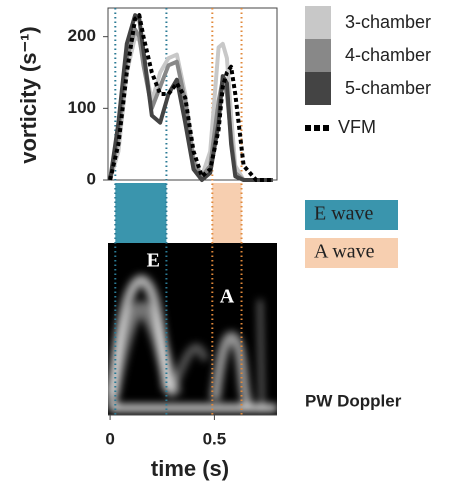 The height and width of the screenshot is (493, 463). Describe the element at coordinates (388, 55) in the screenshot. I see `legend-label: 4-chamber` at that location.